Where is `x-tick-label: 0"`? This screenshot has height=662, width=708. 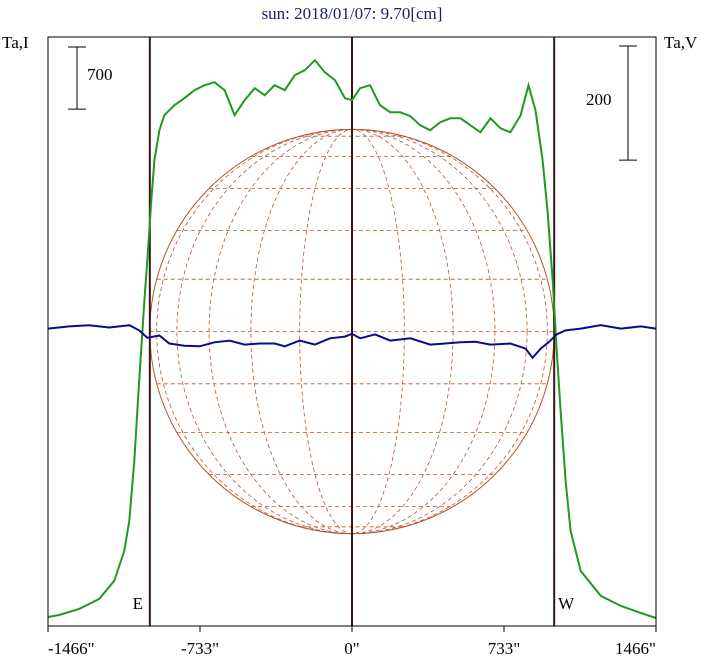 x-tick-label: 0" is located at coordinates (351, 648).